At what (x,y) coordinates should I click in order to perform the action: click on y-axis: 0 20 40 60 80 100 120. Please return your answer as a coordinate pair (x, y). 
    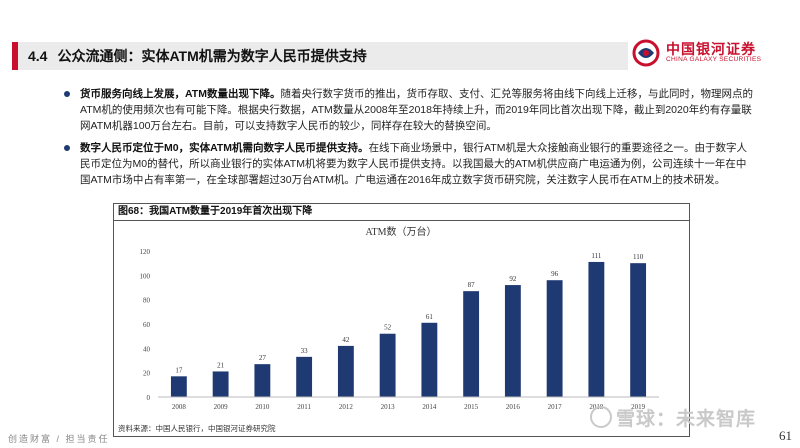
    Looking at the image, I should click on (145, 325).